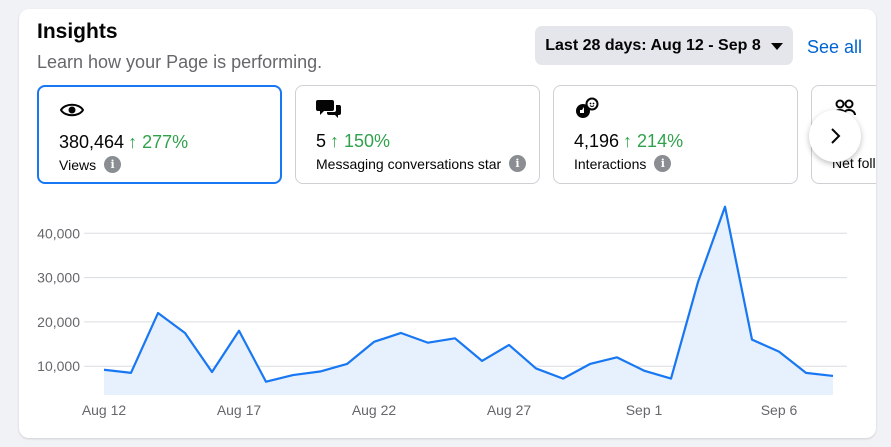 Image resolution: width=891 pixels, height=447 pixels. I want to click on metric-value: 380,464 ↑ 277%, so click(124, 142).